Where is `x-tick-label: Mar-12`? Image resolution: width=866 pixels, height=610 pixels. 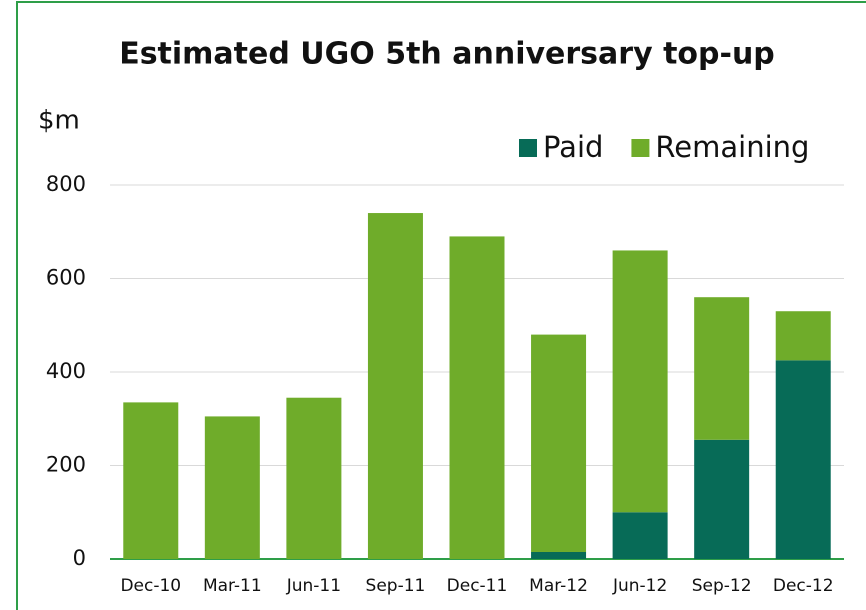
x-tick-label: Mar-12 is located at coordinates (558, 586).